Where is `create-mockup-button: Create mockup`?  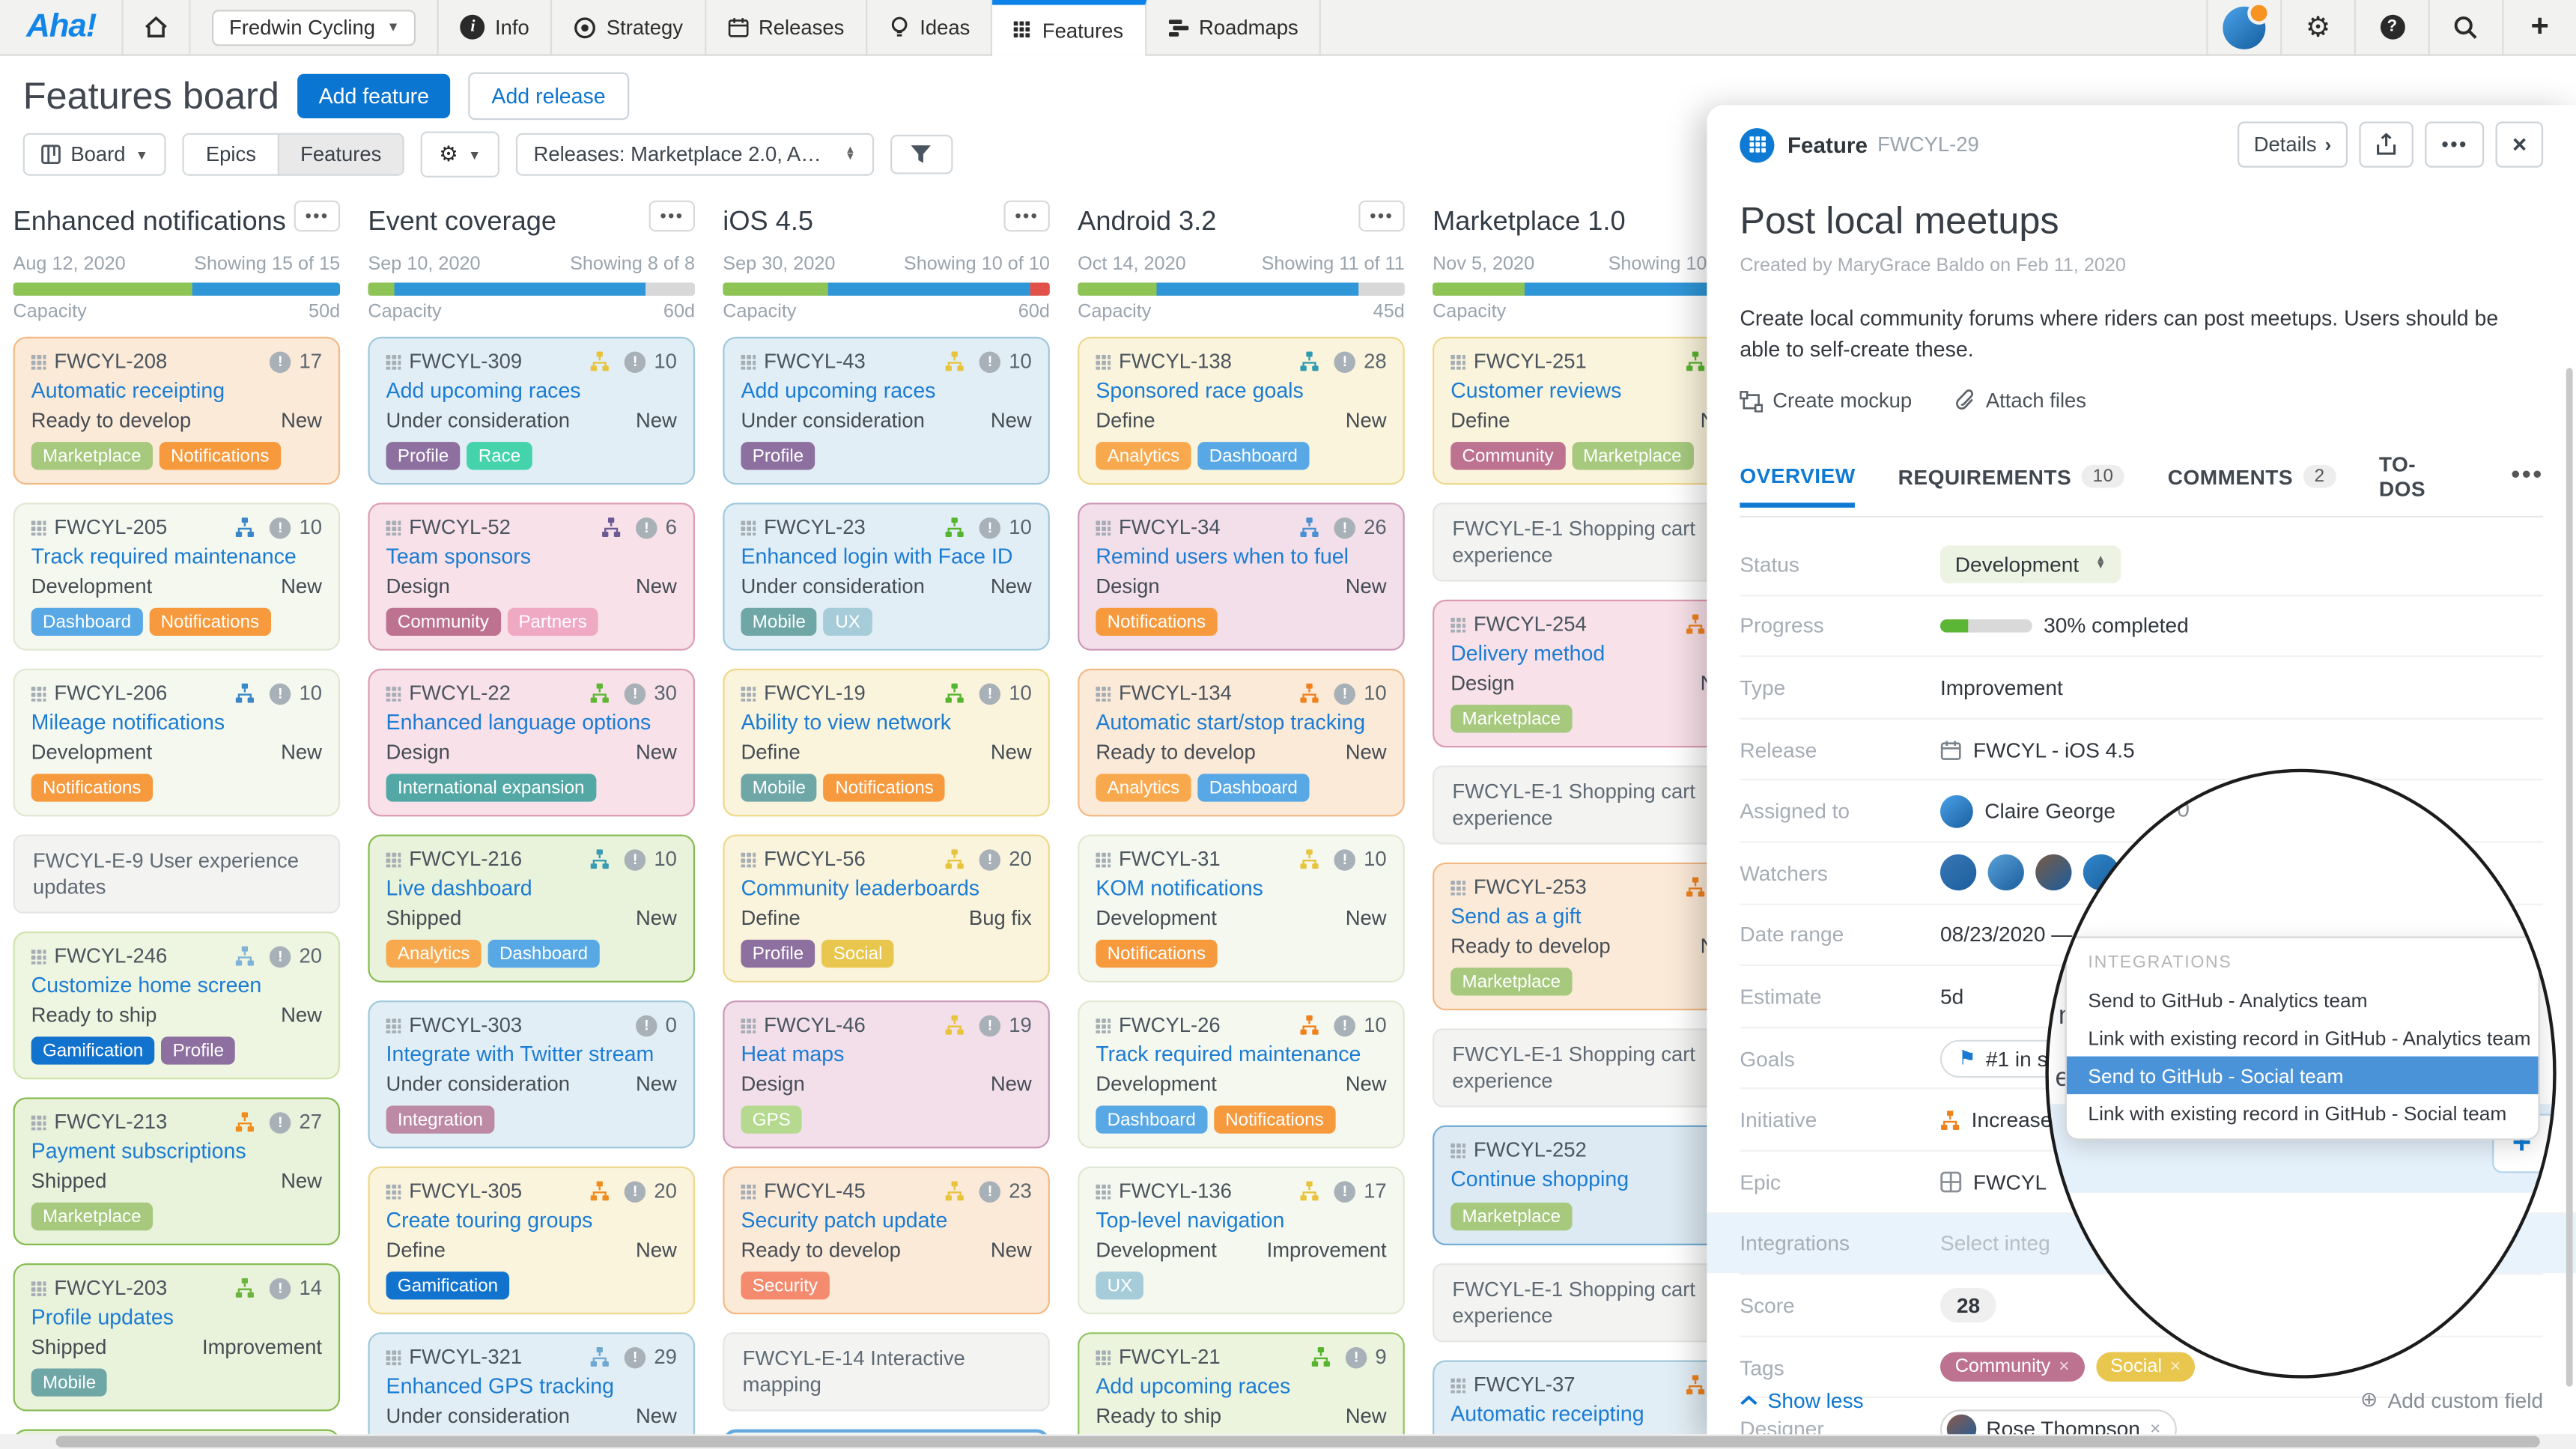
create-mockup-button: Create mockup is located at coordinates (1826, 401).